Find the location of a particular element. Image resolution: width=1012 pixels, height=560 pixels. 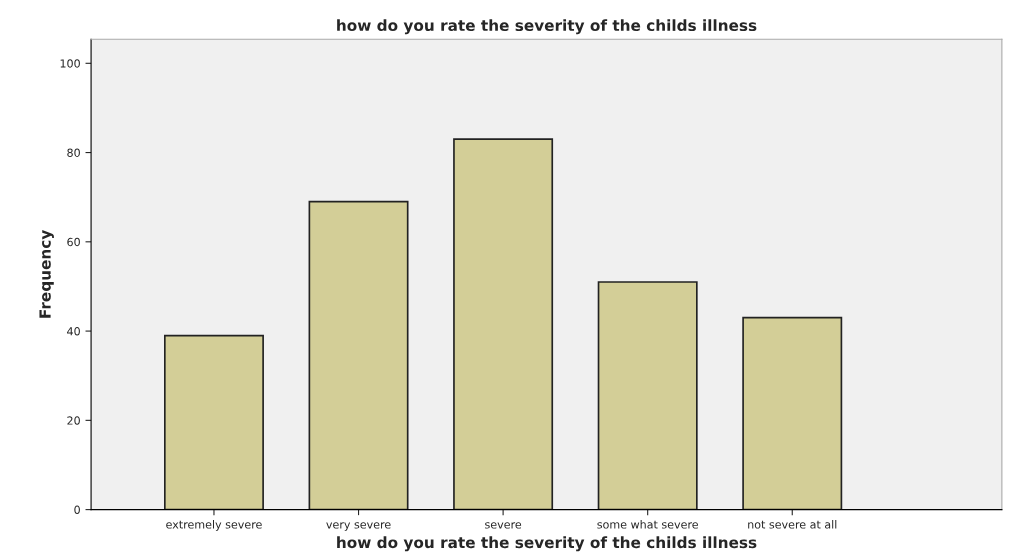

y-tick-label: 40 is located at coordinates (73, 331).